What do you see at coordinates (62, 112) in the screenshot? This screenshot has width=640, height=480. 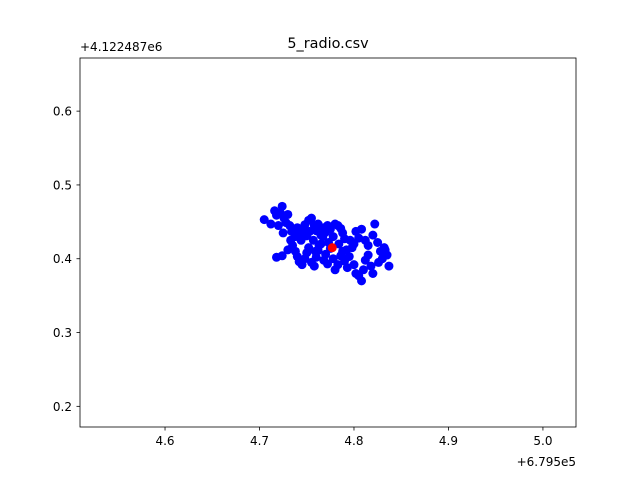 I see `y-tick-label: 0.6` at bounding box center [62, 112].